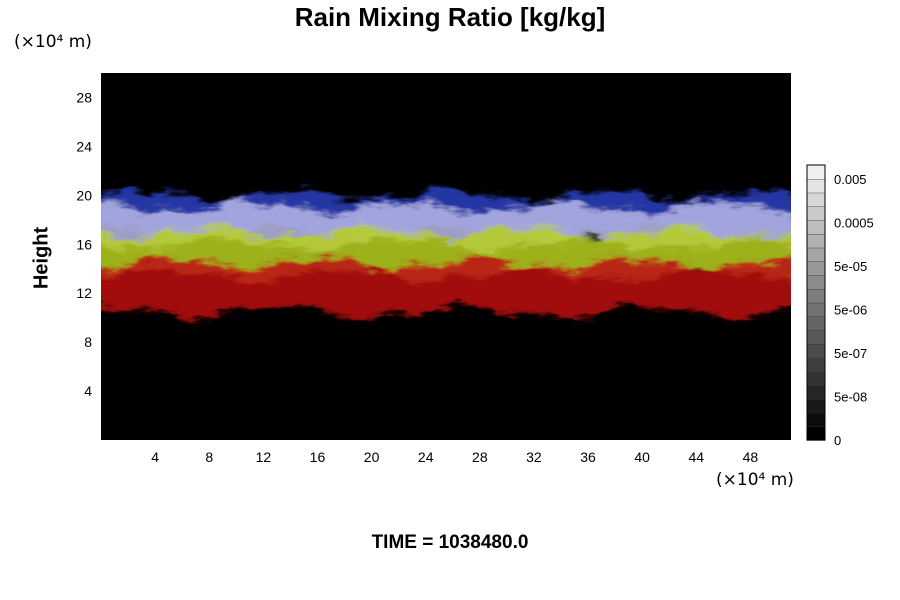  I want to click on x-tick-label: 12, so click(264, 457).